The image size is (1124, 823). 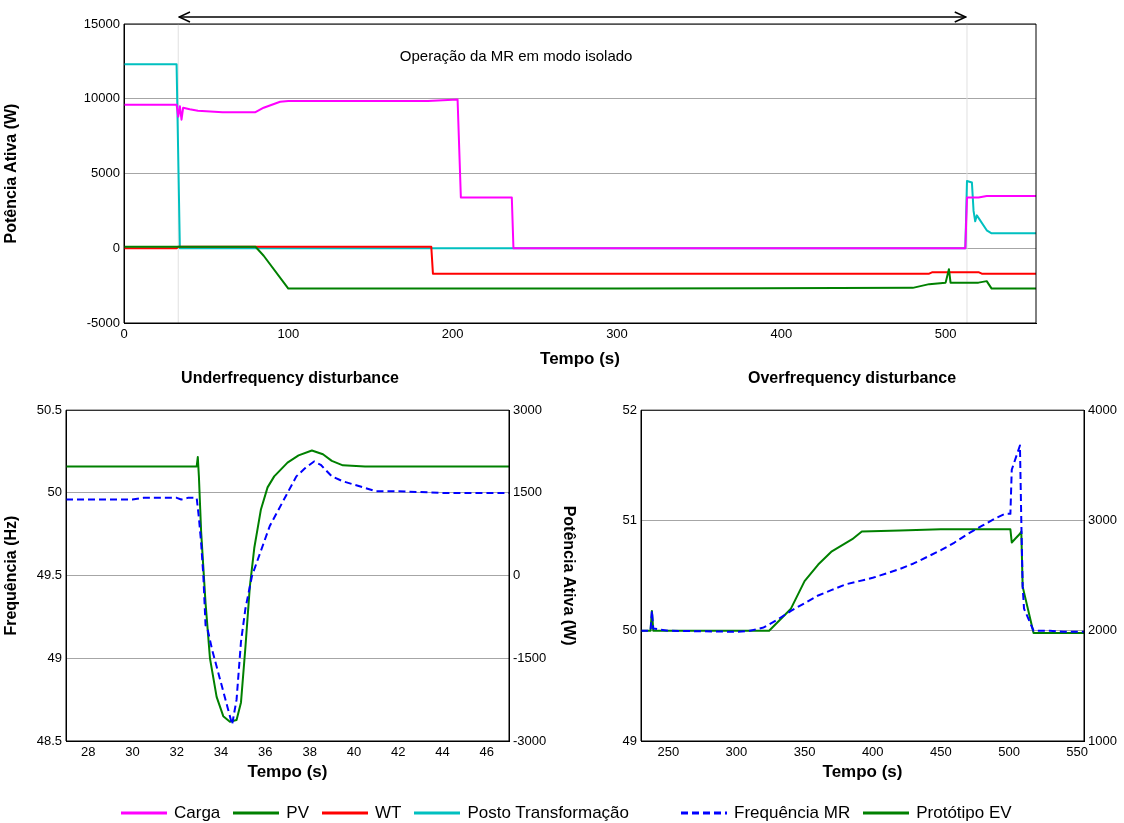 I want to click on y2-tick-label: 0, so click(x=517, y=575).